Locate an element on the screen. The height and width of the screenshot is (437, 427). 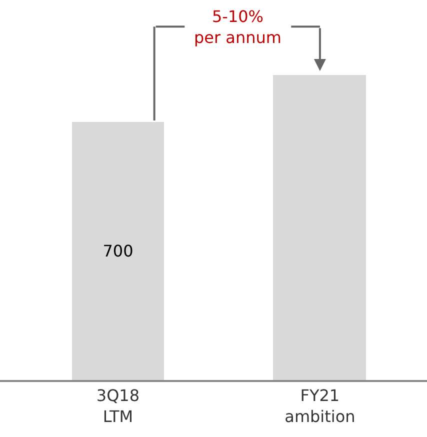
text: 5-10% per annum is located at coordinates (238, 27).